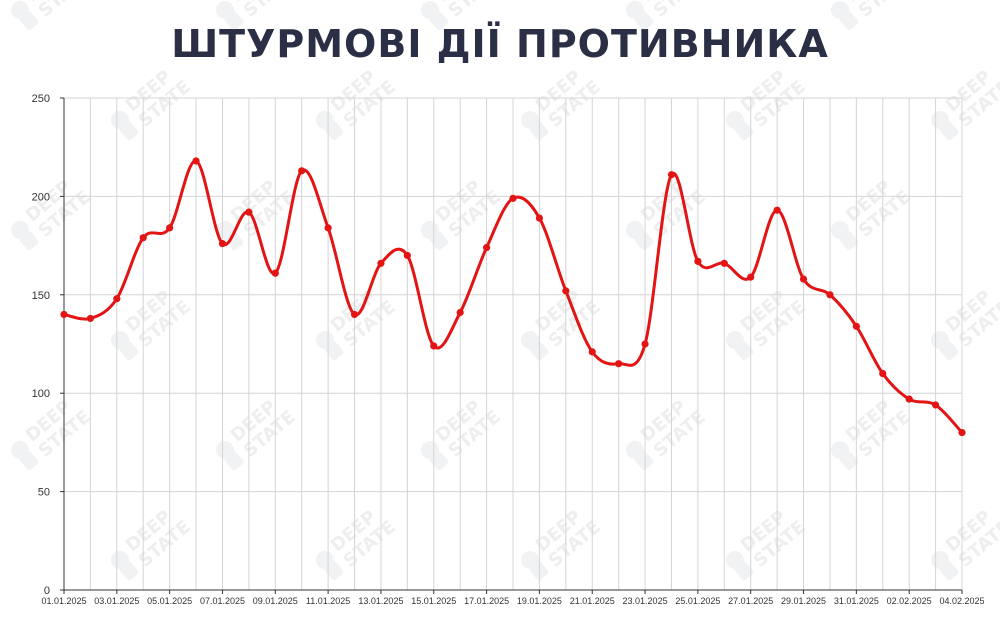  Describe the element at coordinates (803, 601) in the screenshot. I see `x-tick-label: 29.01.2025` at that location.